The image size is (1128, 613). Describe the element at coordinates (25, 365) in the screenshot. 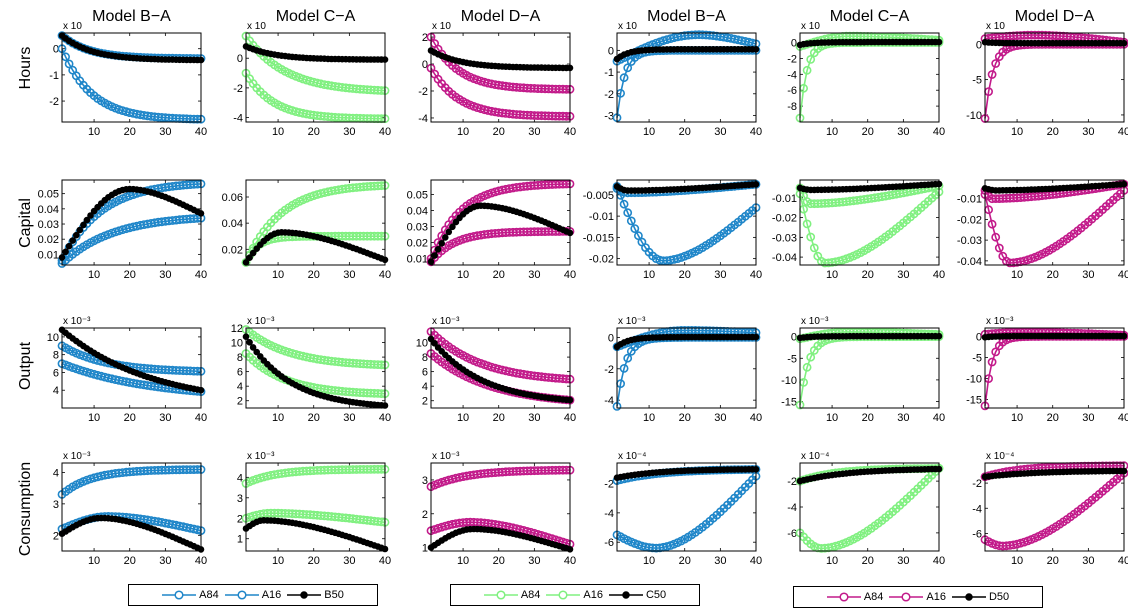

I see `row-label-2: Output` at that location.